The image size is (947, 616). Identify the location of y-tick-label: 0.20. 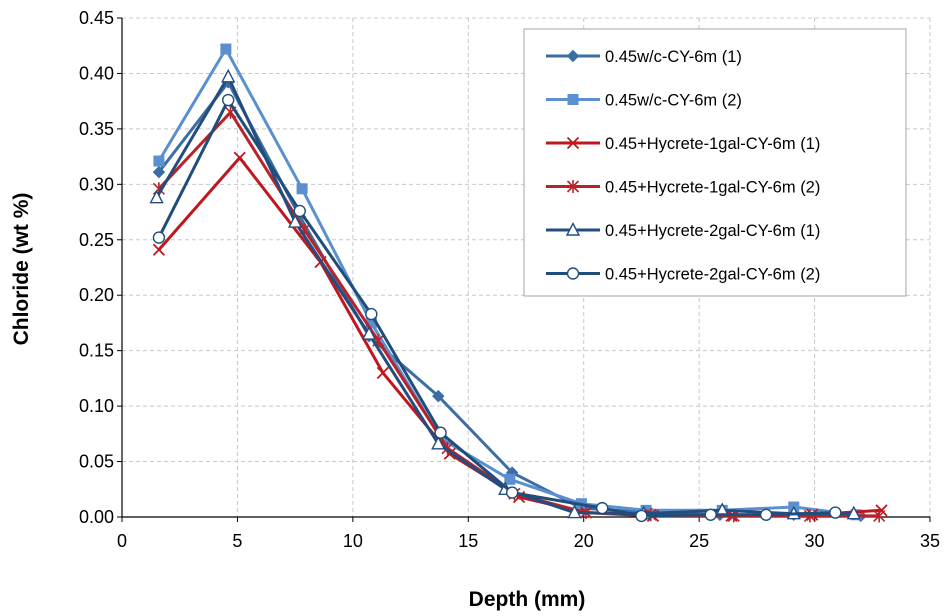
(96, 295).